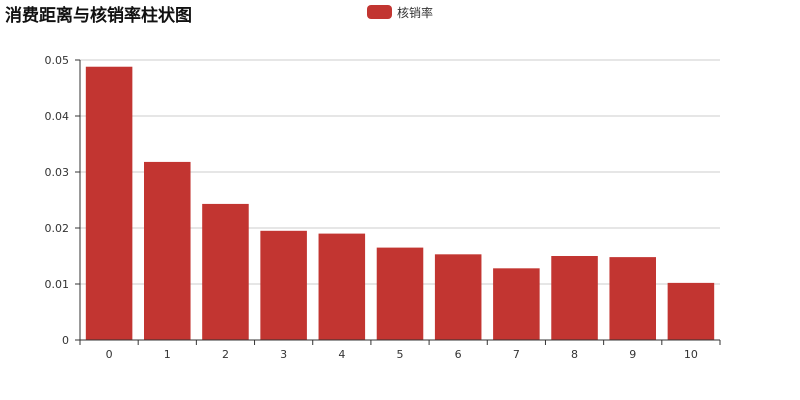 The image size is (800, 400). I want to click on x-tick-label: 1, so click(167, 354).